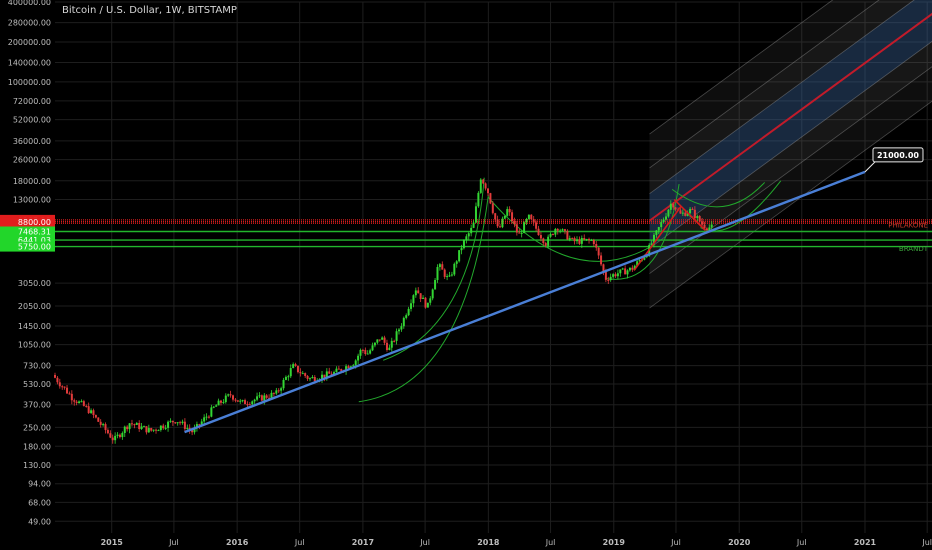  I want to click on y-tick-label: 280000.00, so click(29, 23).